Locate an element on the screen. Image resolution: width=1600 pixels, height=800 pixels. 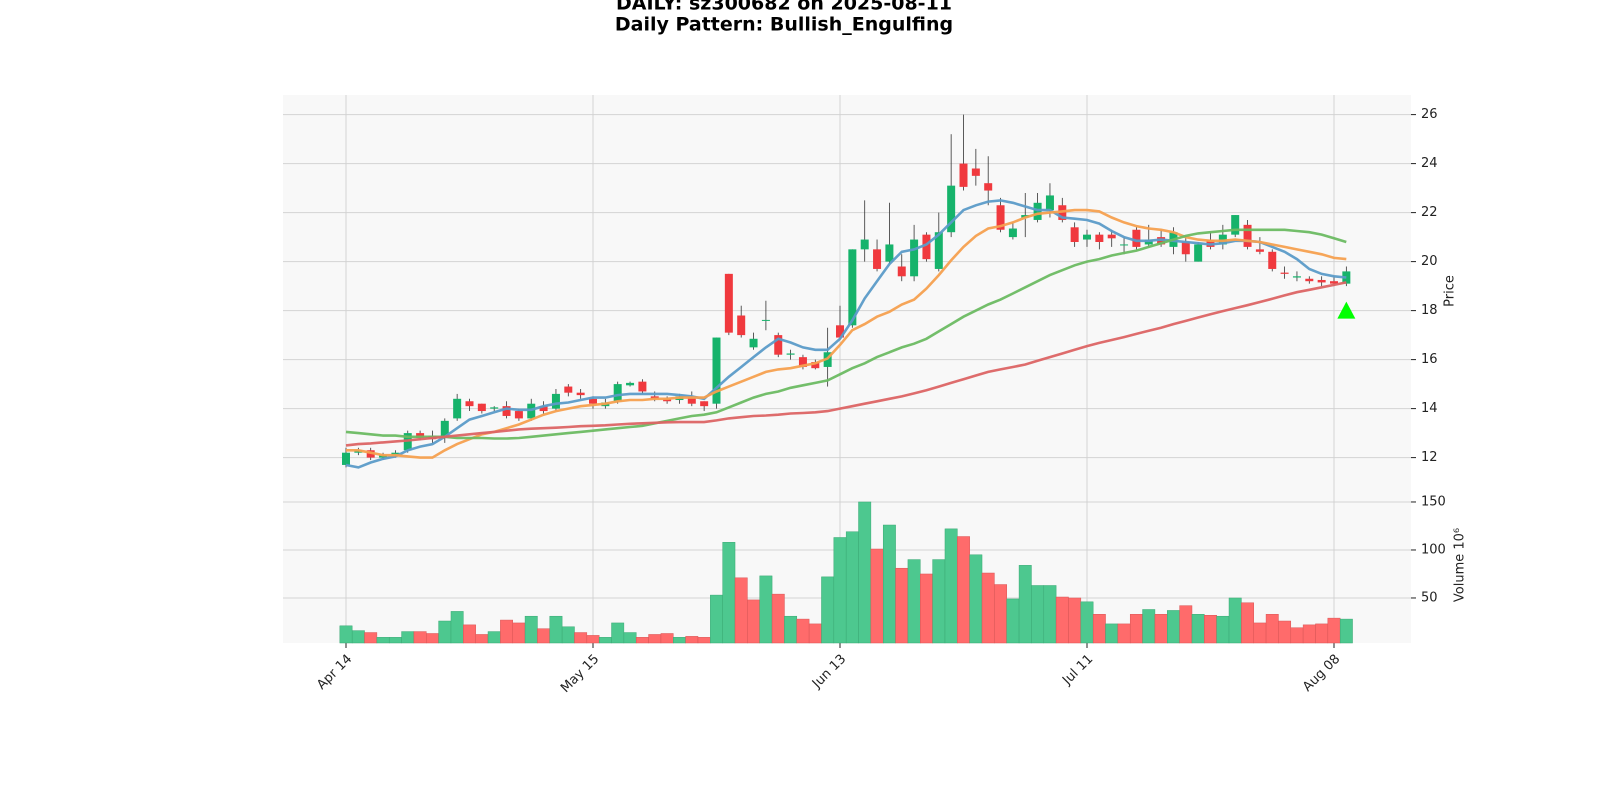
y-tick-label: 16 is located at coordinates (1429, 359).